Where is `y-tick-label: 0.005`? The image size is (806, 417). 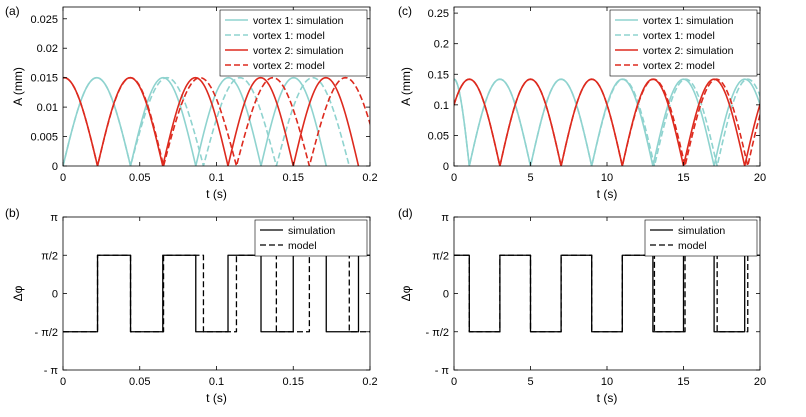
y-tick-label: 0.005 is located at coordinates (44, 138).